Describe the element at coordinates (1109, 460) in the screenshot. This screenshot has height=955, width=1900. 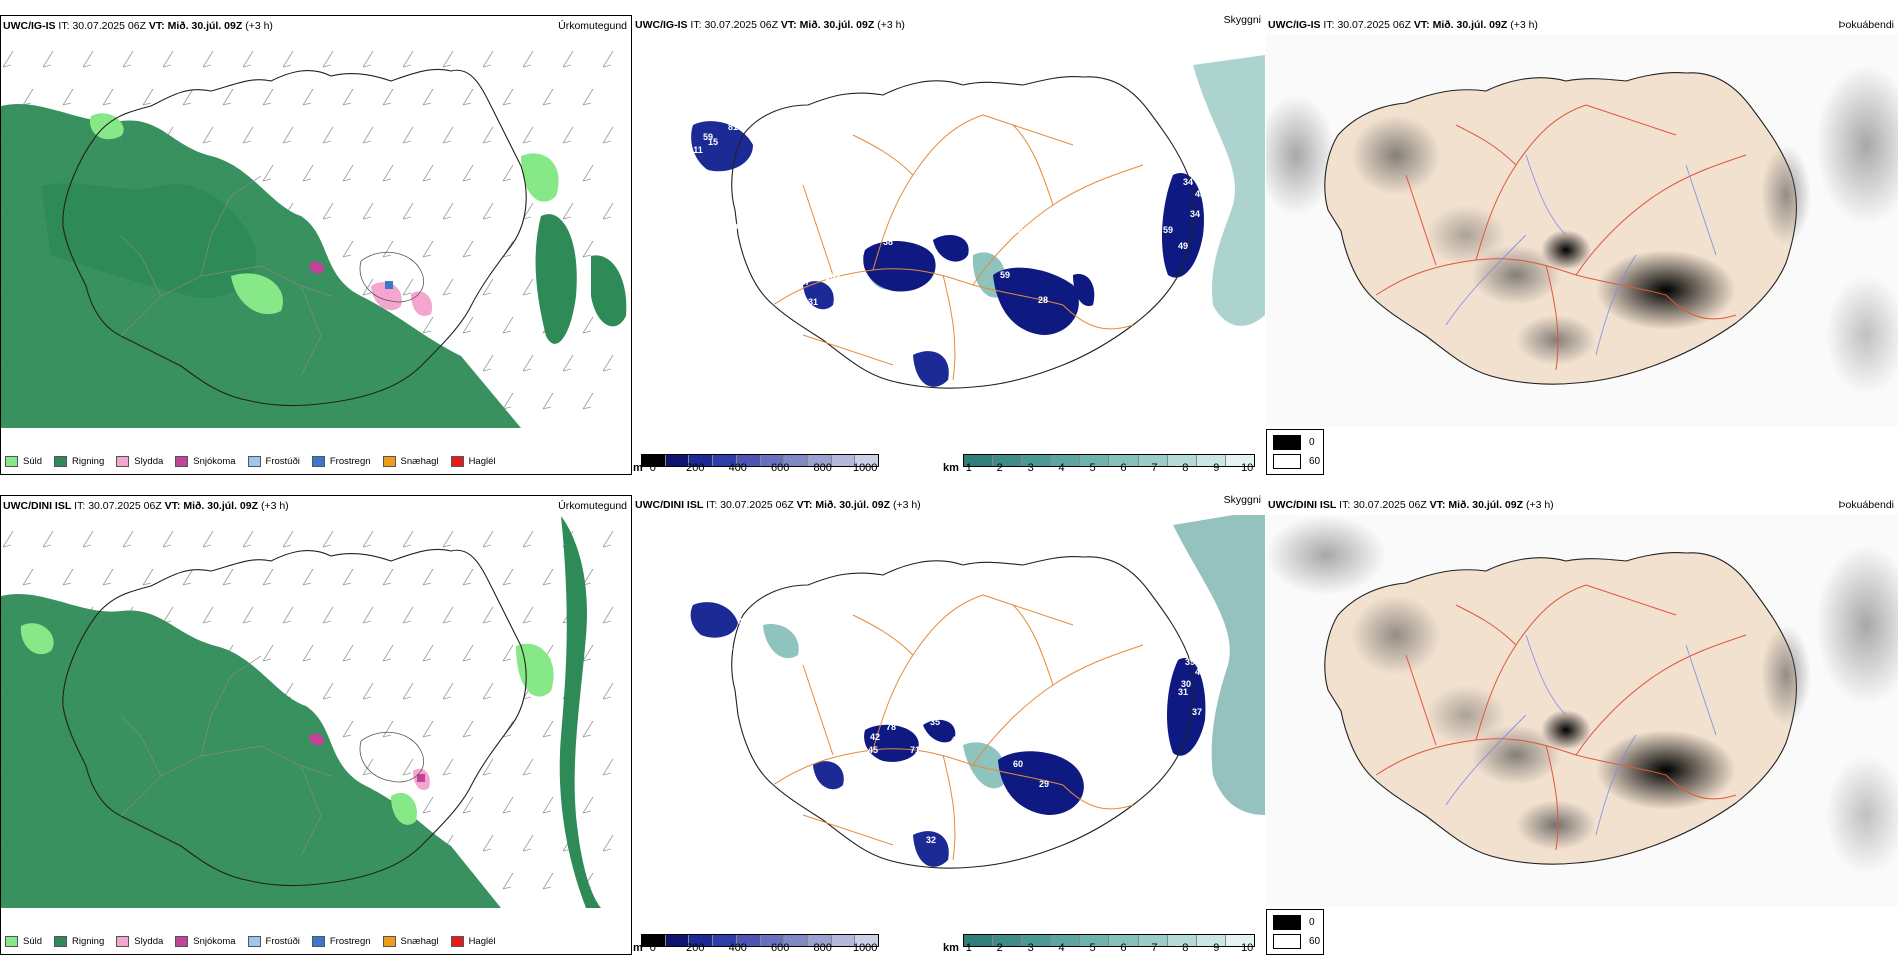
I see `visibility-colorbar` at that location.